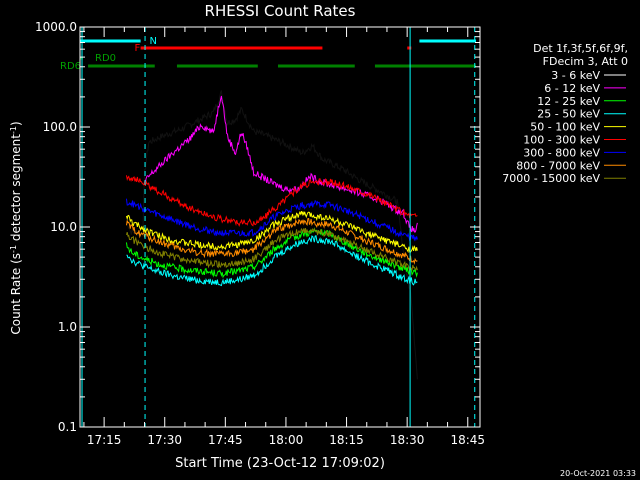 This screenshot has width=640, height=480. I want to click on y-tick-label: 0.1, so click(67, 427).